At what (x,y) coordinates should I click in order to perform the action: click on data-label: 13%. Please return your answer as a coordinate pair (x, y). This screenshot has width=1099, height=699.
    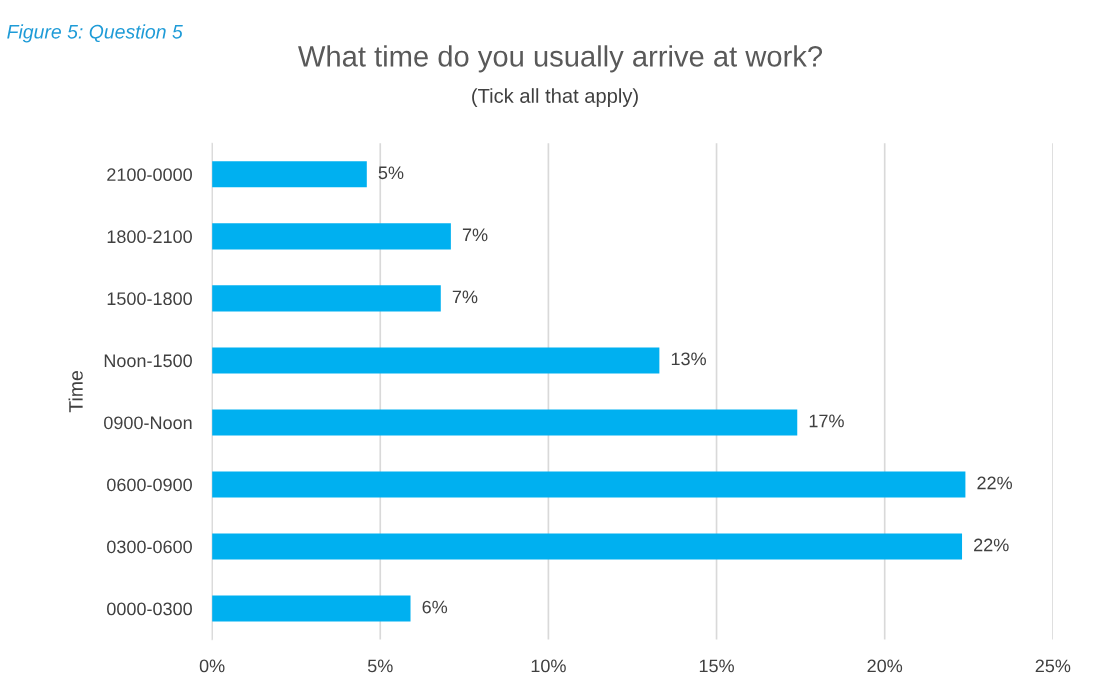
    Looking at the image, I should click on (688, 359).